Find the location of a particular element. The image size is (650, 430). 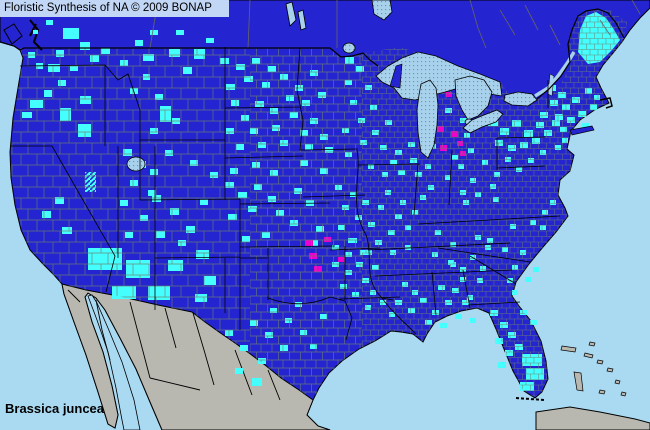

lake-ontario is located at coordinates (520, 99).